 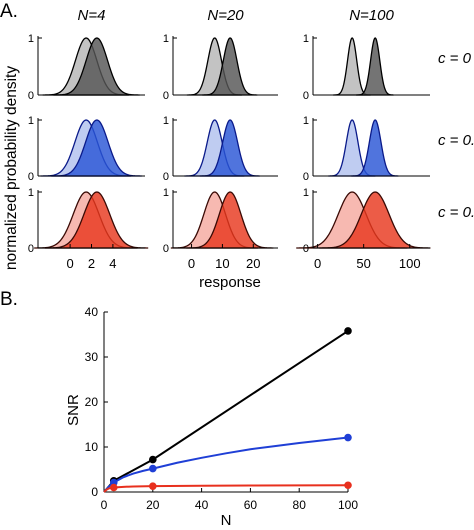 I want to click on x-tick-label: 40, so click(x=202, y=505).